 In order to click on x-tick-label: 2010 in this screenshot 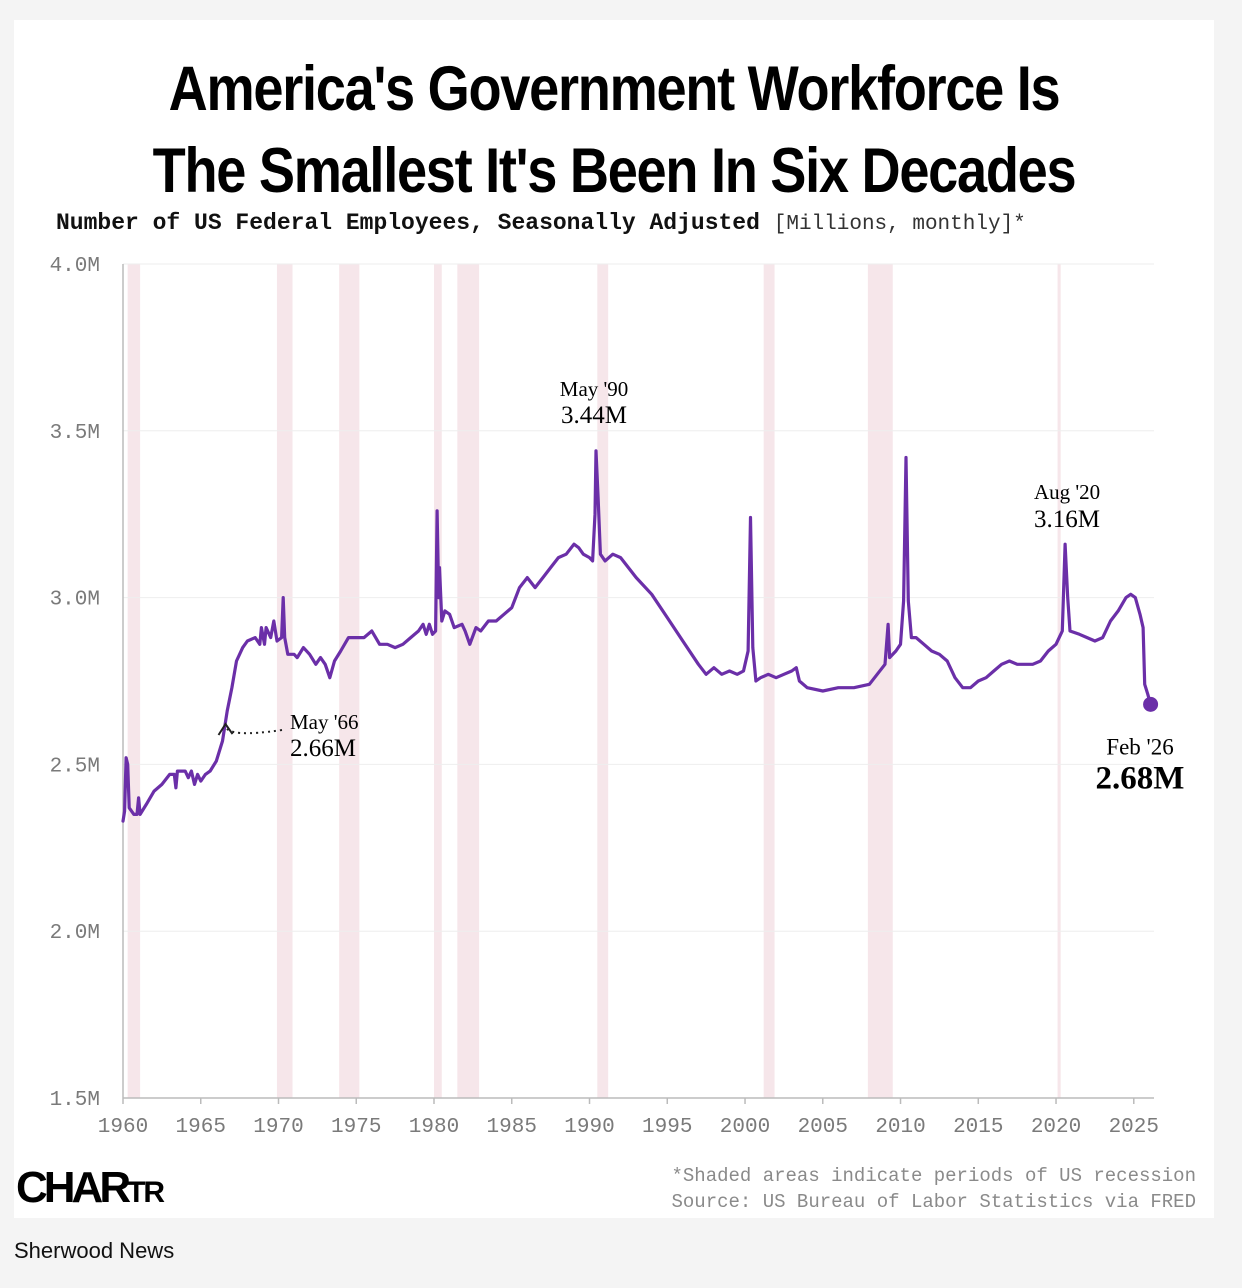, I will do `click(900, 1127)`.